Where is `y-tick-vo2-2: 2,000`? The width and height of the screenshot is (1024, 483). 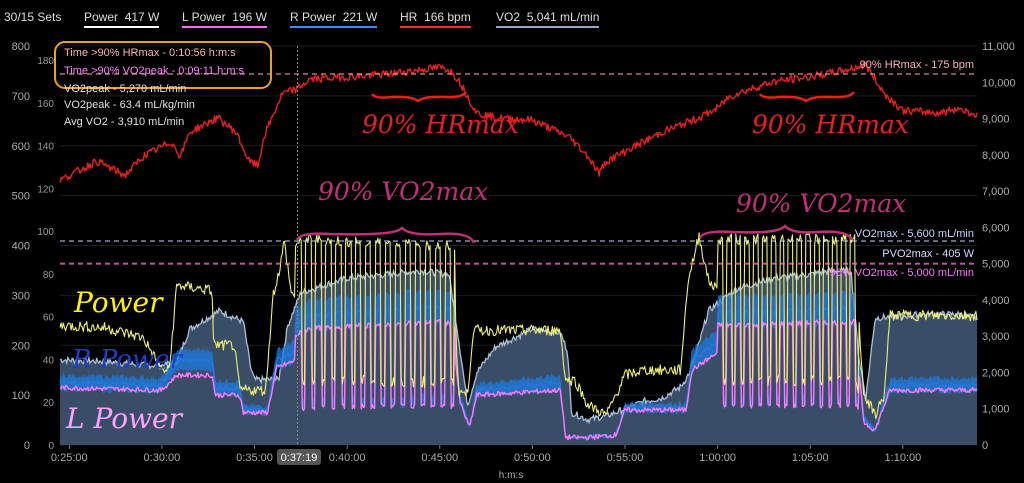 y-tick-vo2-2: 2,000 is located at coordinates (996, 373).